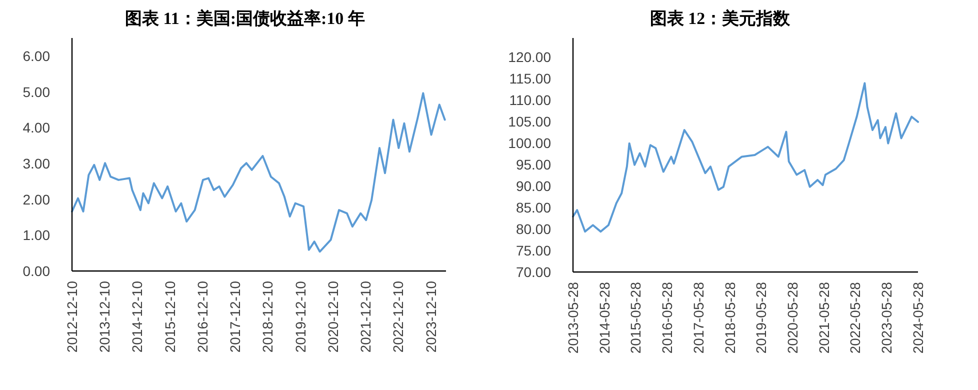 The image size is (978, 390). I want to click on y-tick-label: 95.00, so click(534, 164).